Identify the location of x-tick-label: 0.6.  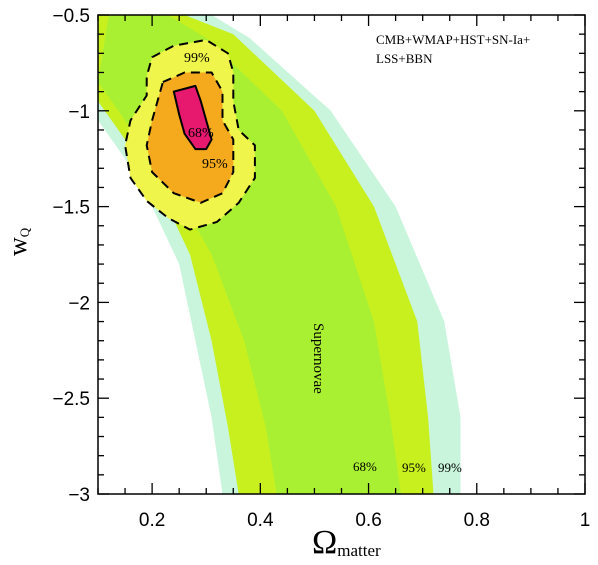
(368, 520).